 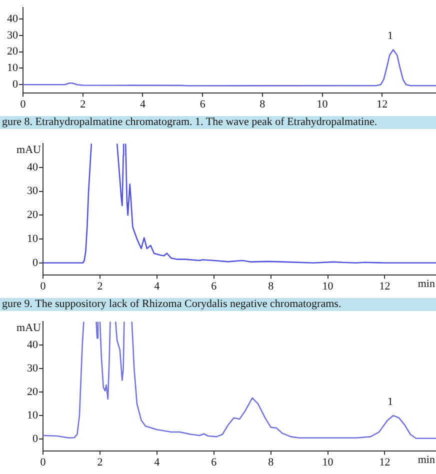 What do you see at coordinates (218, 304) in the screenshot?
I see `text: gure 9. The suppository lack of Rhizoma Corydalis negative chromatograms.` at bounding box center [218, 304].